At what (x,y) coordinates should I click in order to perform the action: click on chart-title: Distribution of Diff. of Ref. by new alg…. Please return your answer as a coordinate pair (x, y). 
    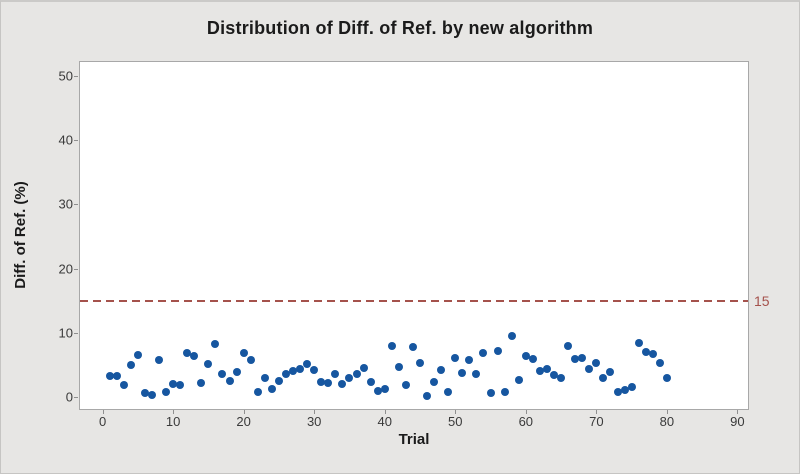
    Looking at the image, I should click on (400, 28).